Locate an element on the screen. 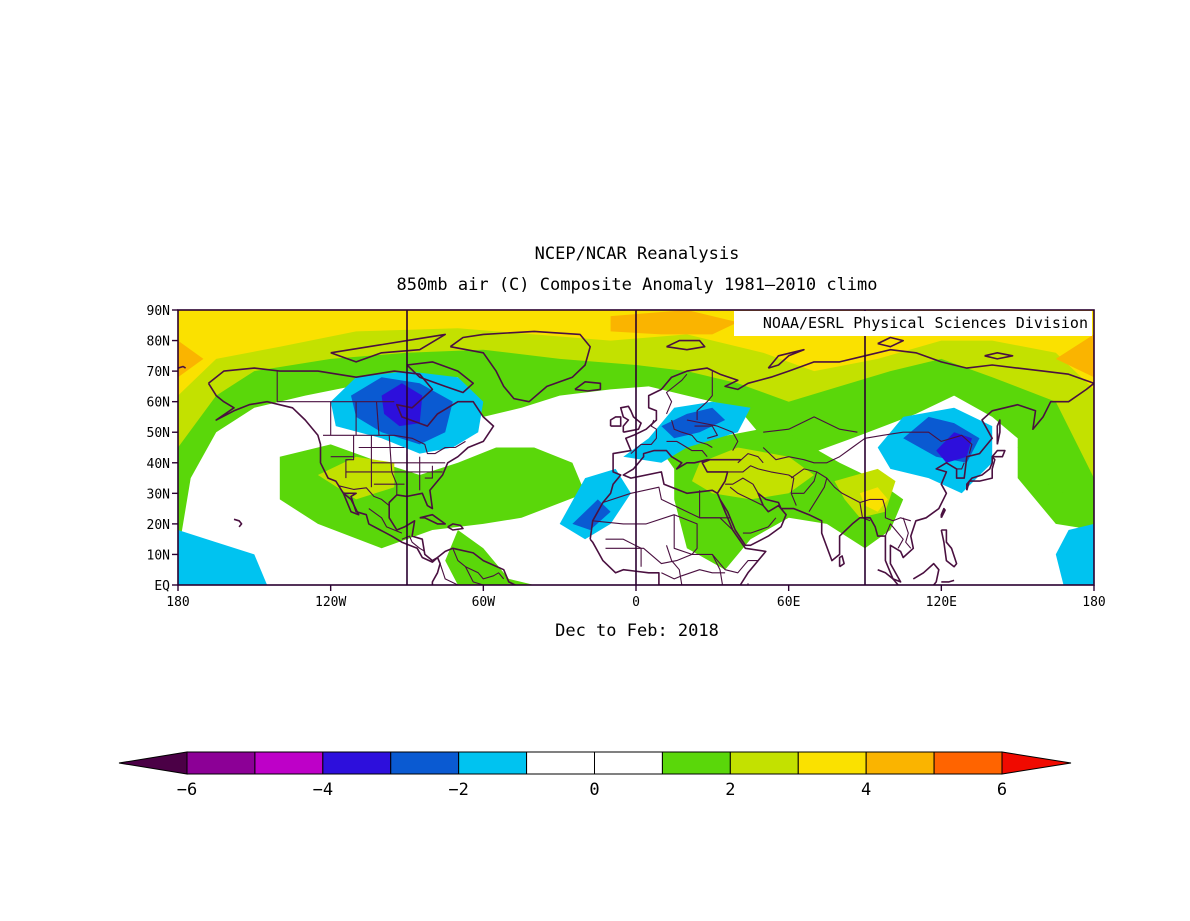 This screenshot has height=921, width=1190. coastline-ireland is located at coordinates (615, 421).